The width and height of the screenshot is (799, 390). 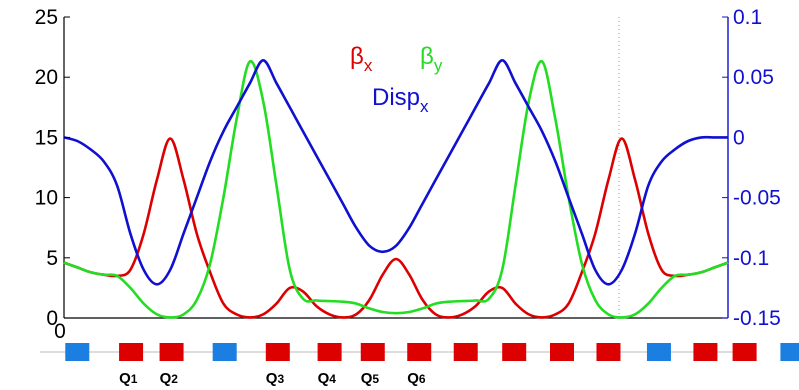 I want to click on legend-beta-y: βy, so click(x=431, y=59).